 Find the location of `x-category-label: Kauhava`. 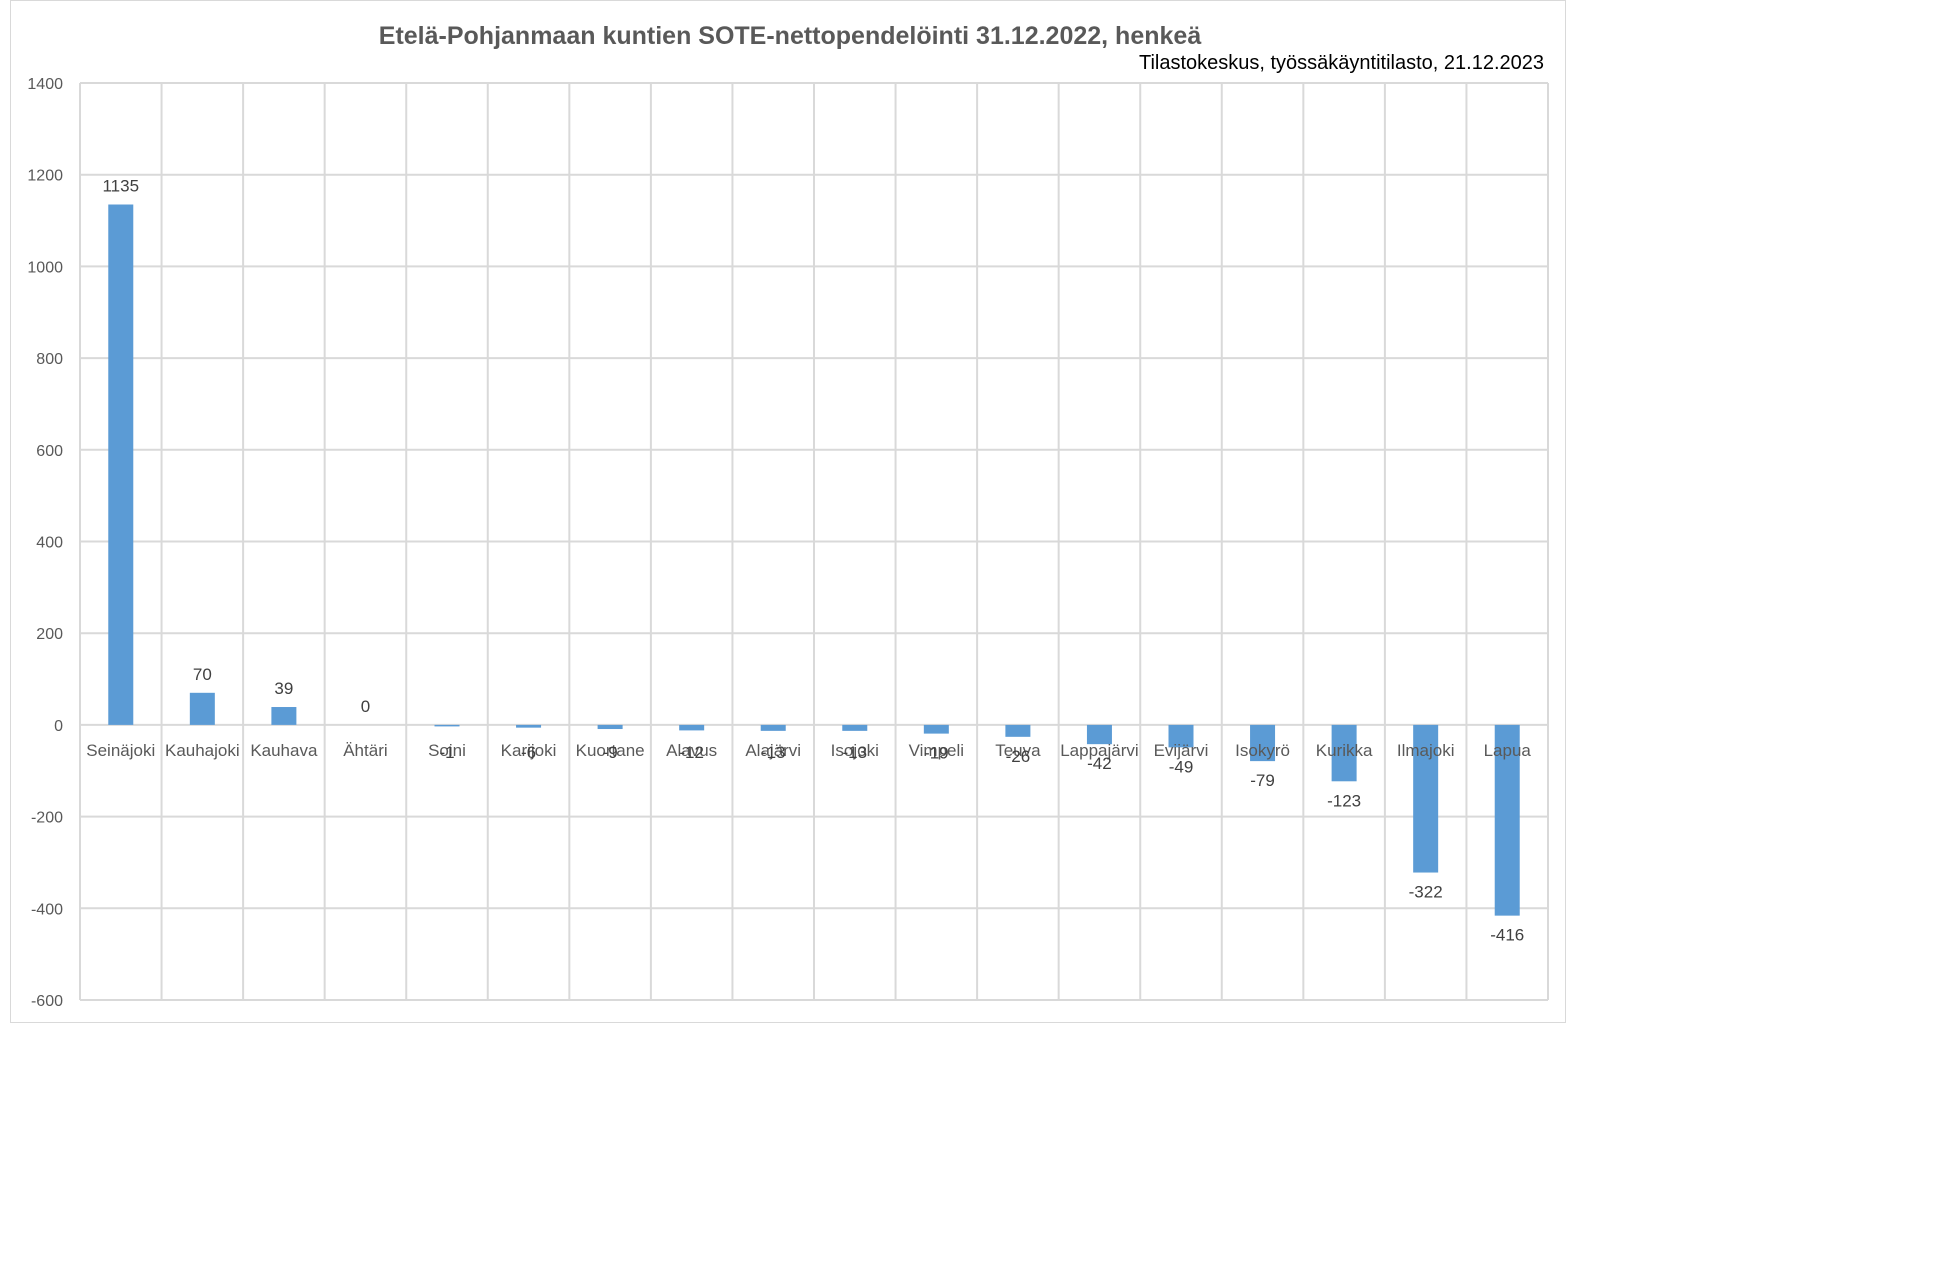

x-category-label: Kauhava is located at coordinates (284, 750).